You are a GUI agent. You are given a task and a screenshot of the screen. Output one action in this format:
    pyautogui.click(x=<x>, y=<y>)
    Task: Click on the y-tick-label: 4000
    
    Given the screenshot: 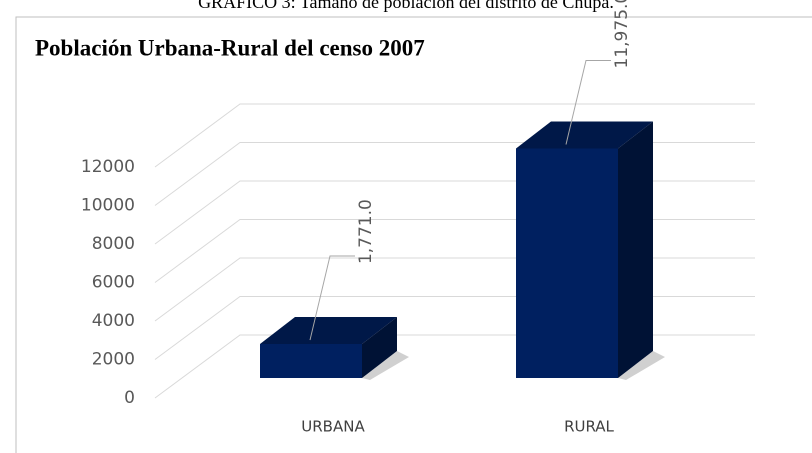 What is the action you would take?
    pyautogui.click(x=113, y=321)
    